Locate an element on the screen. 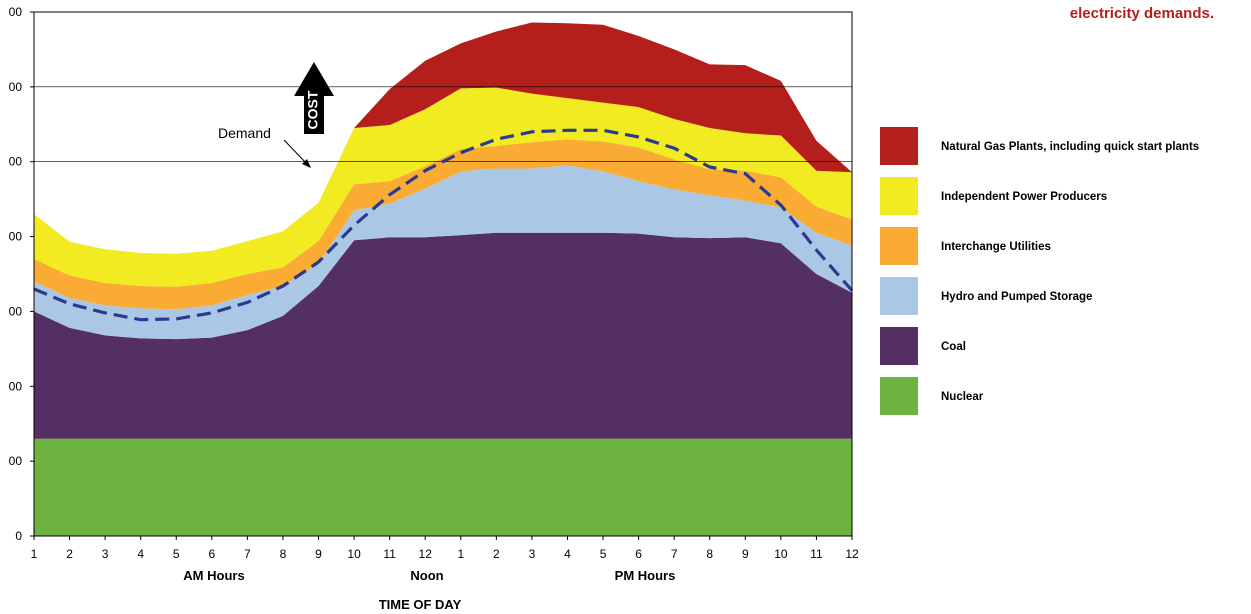 Image resolution: width=1251 pixels, height=614 pixels. legend-swatch-hydro-and-pumped-storage is located at coordinates (899, 296).